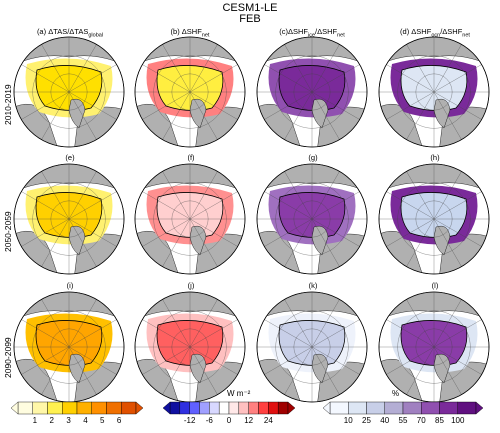  Describe the element at coordinates (403, 420) in the screenshot. I see `colorbar-tick-label: 55` at that location.